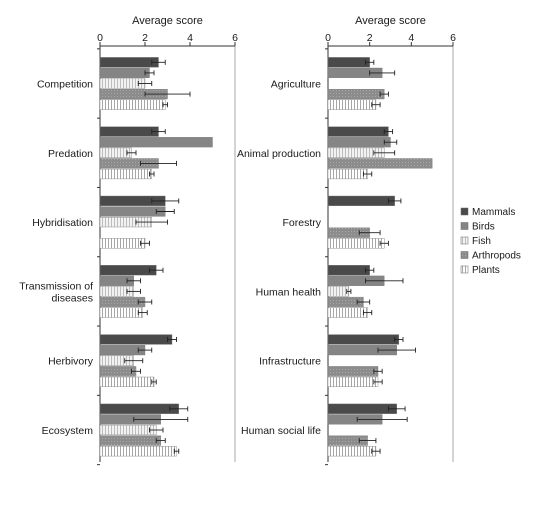  I want to click on category-label: Transmission of, so click(56, 286).